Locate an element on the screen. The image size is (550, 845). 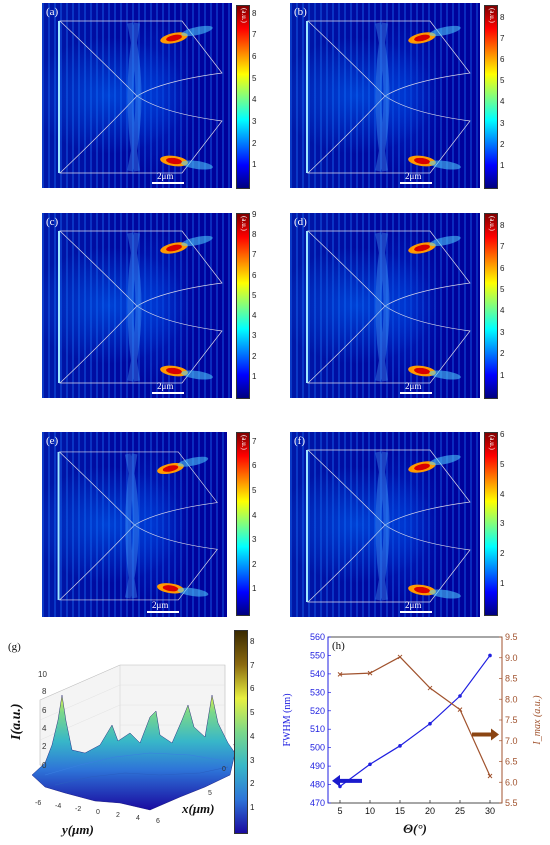
y-right-tick-label: 7.5 is located at coordinates (511, 720).